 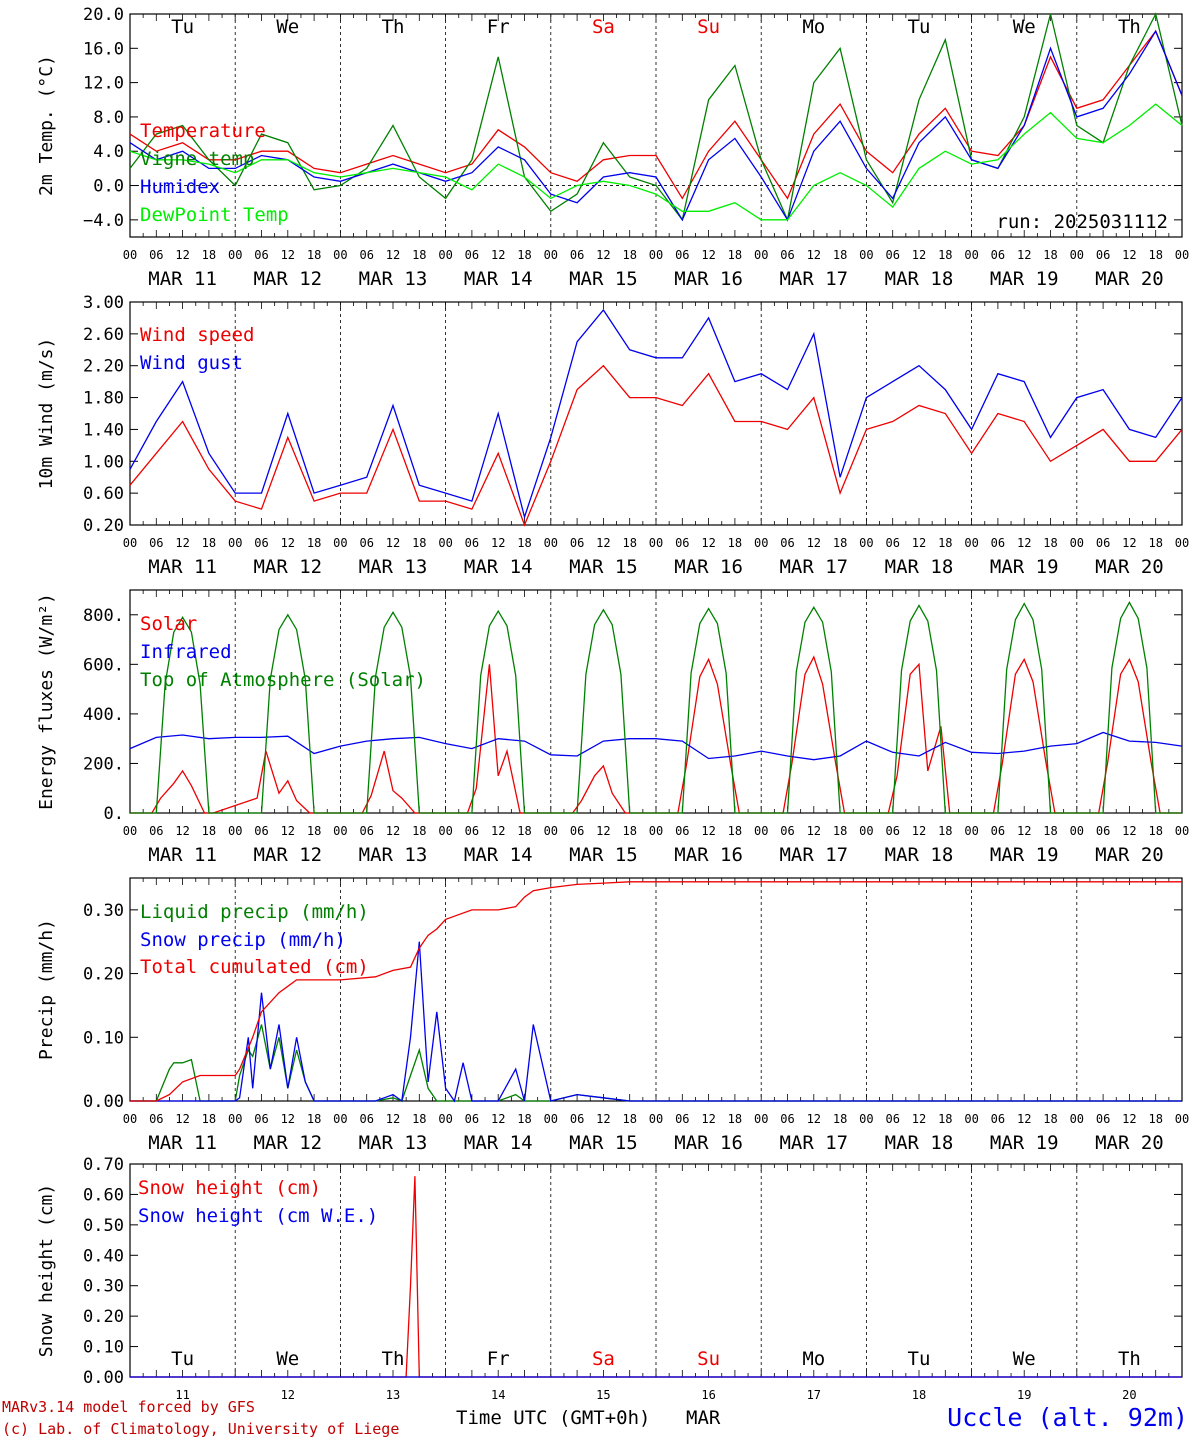 What do you see at coordinates (254, 967) in the screenshot?
I see `legend-entry: Total cumulated (cm)` at bounding box center [254, 967].